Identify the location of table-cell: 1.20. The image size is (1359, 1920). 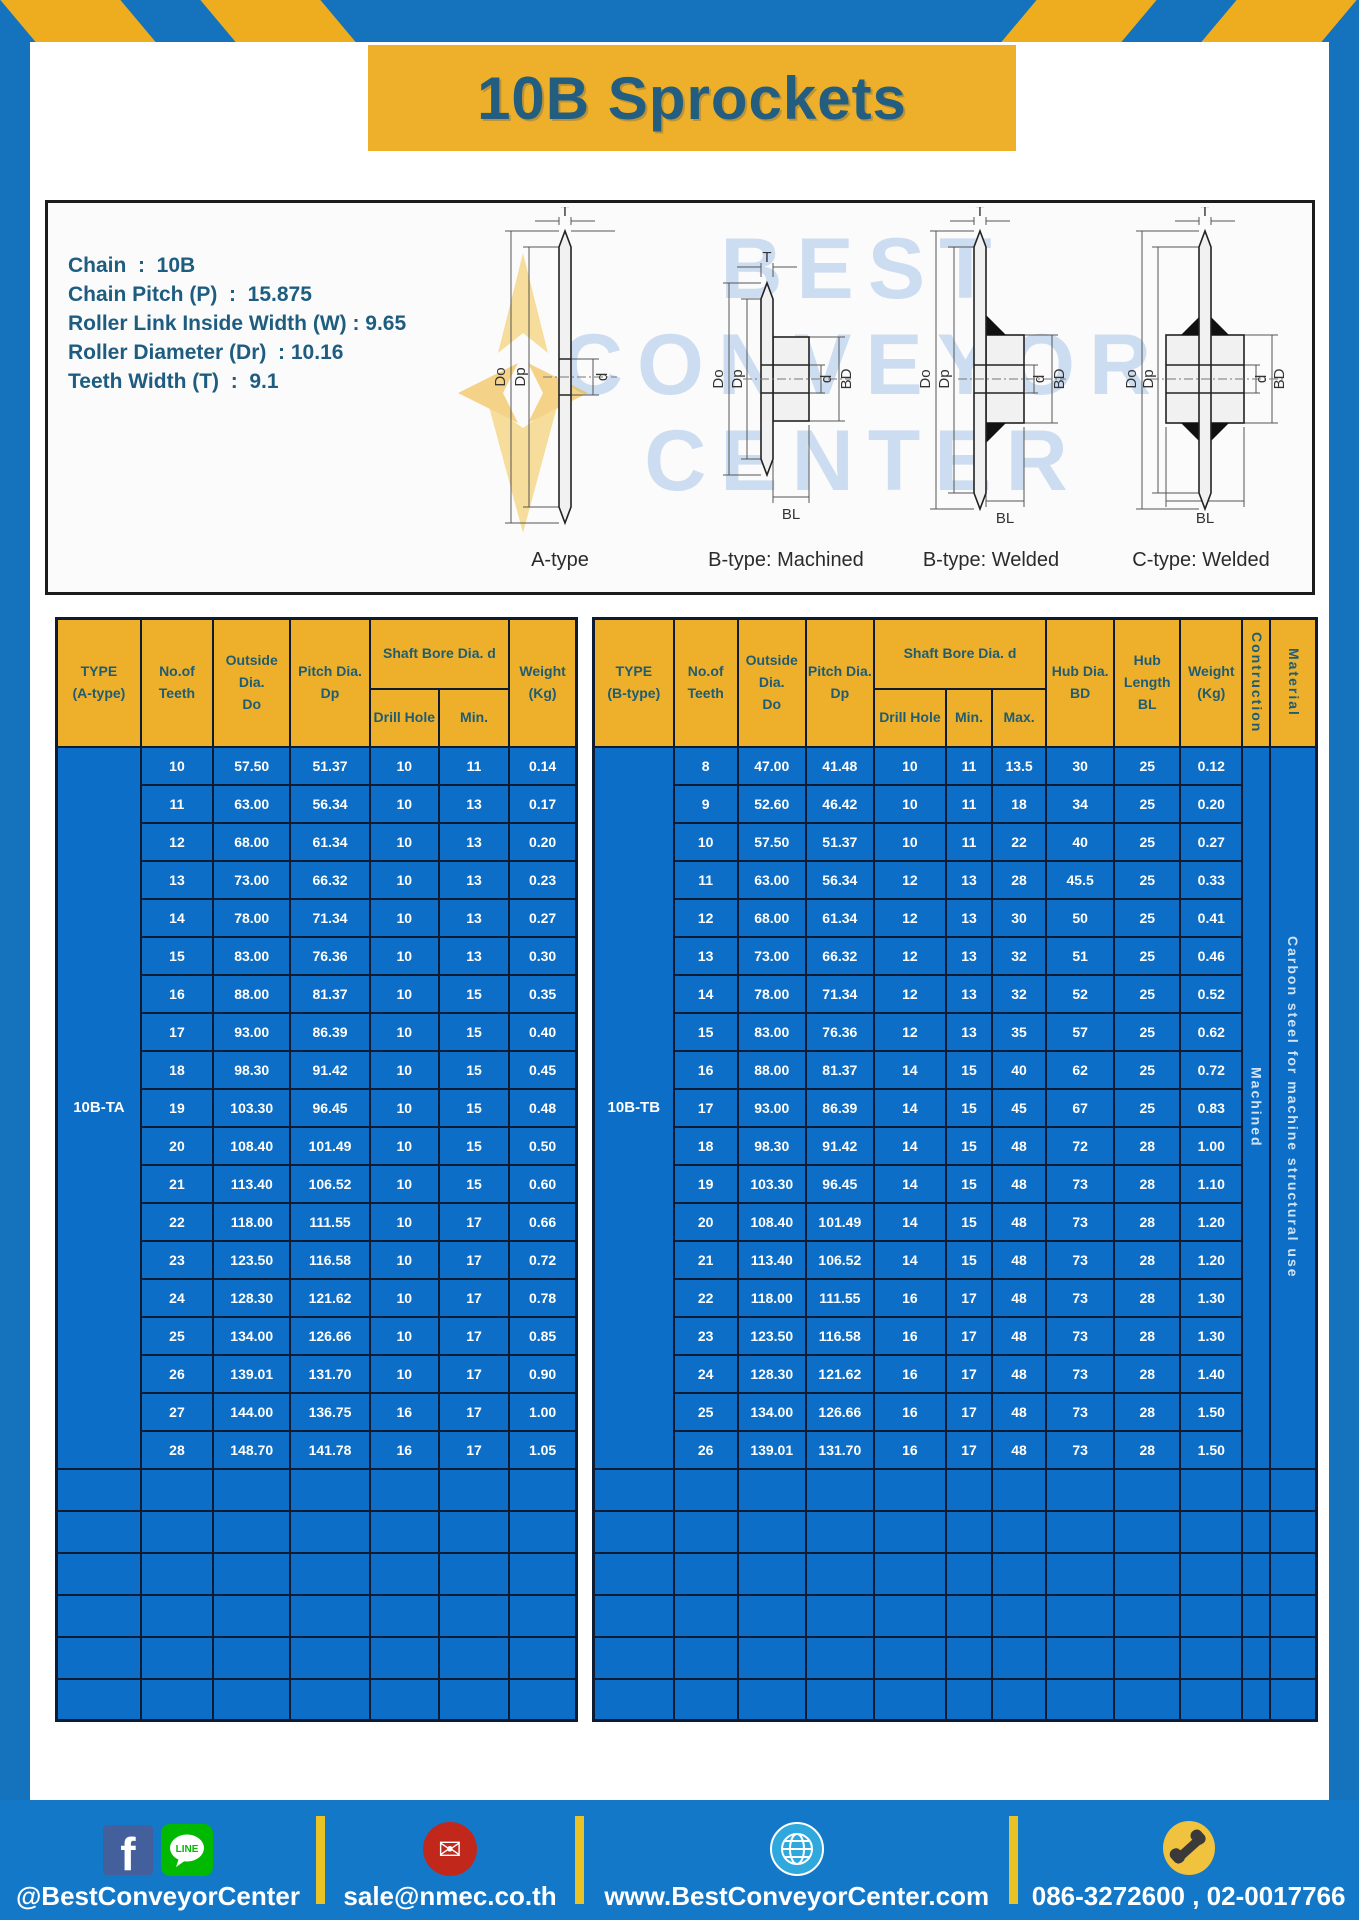
(1211, 1259).